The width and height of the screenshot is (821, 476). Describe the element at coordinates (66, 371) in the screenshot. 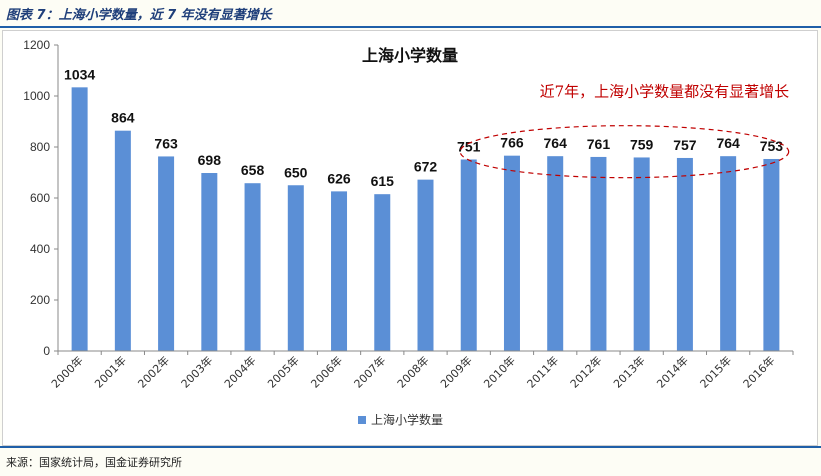

I see `x-tick-label: 2000年` at that location.